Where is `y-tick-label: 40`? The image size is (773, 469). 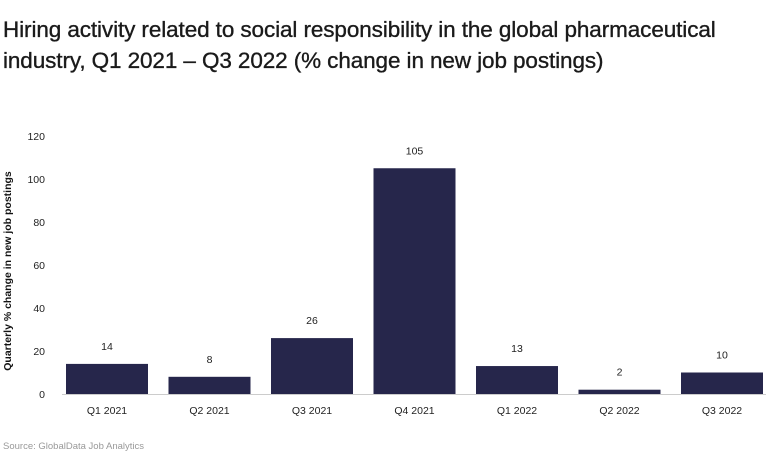
y-tick-label: 40 is located at coordinates (39, 309).